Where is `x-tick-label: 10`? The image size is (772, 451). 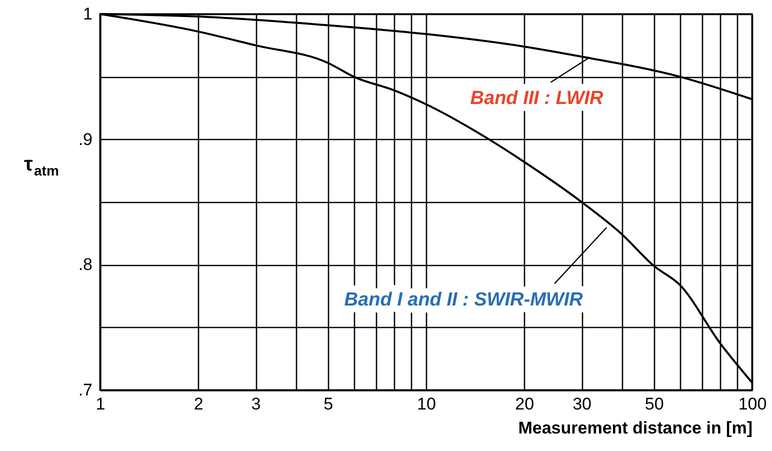 x-tick-label: 10 is located at coordinates (426, 404).